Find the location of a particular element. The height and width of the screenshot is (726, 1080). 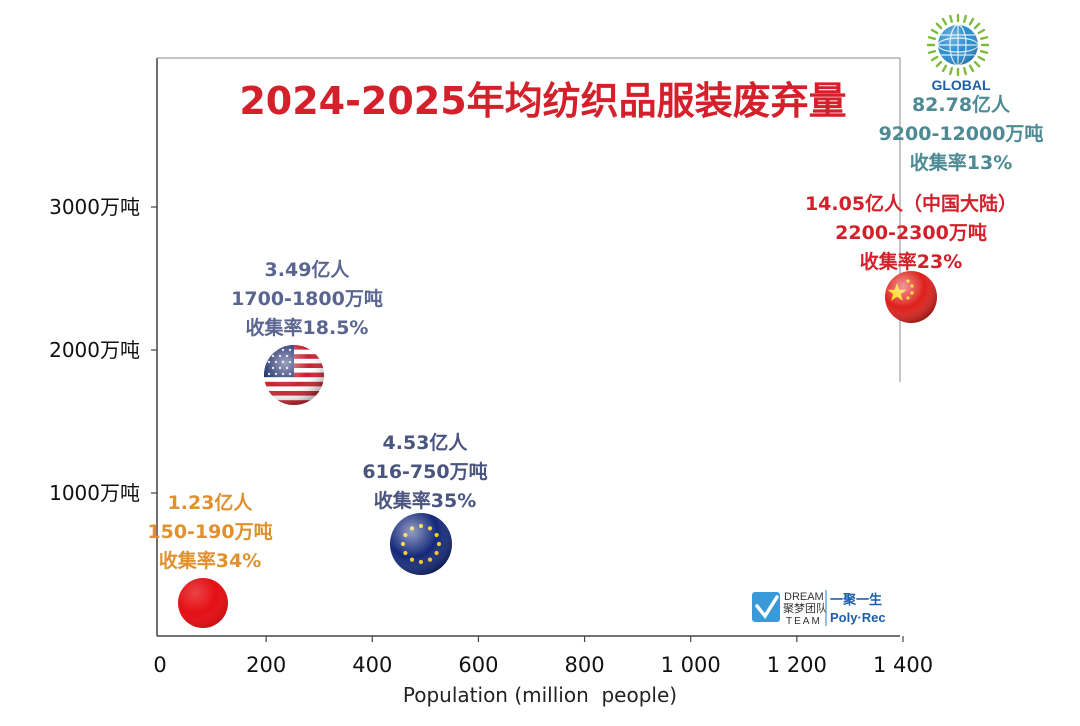

japan-flag is located at coordinates (203, 603).